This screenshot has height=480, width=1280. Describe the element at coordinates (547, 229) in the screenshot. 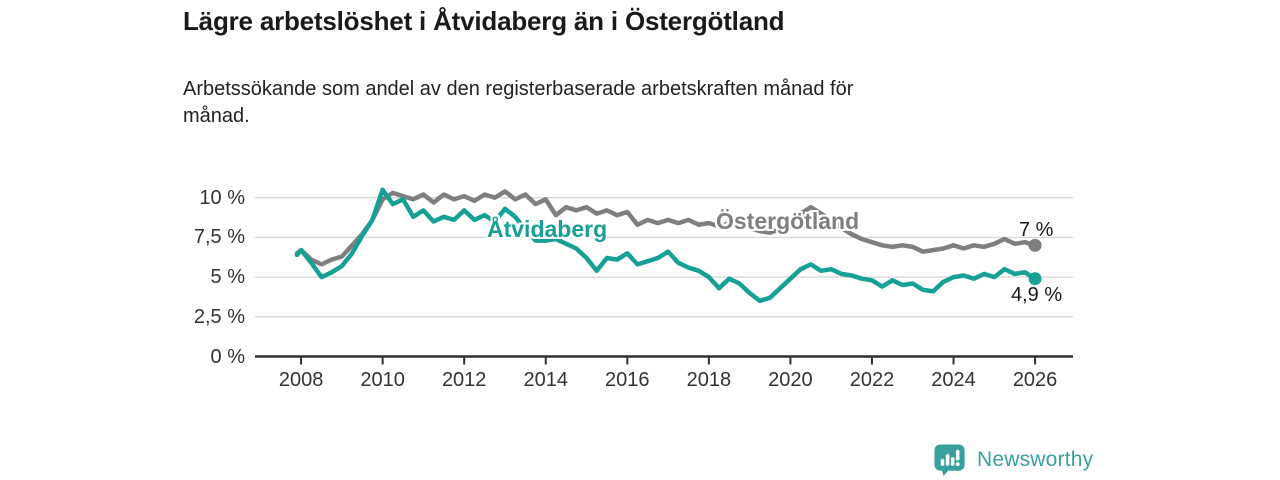

I see `series-label-atvidaberg: Åtvidaberg` at that location.